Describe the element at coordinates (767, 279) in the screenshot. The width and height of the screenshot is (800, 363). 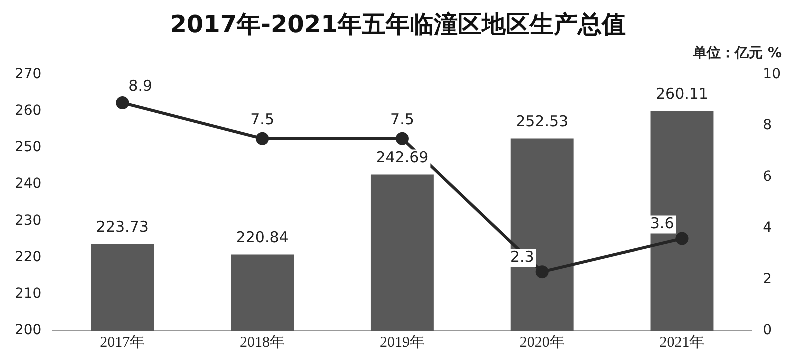
I see `y2-tick-label: 2` at that location.